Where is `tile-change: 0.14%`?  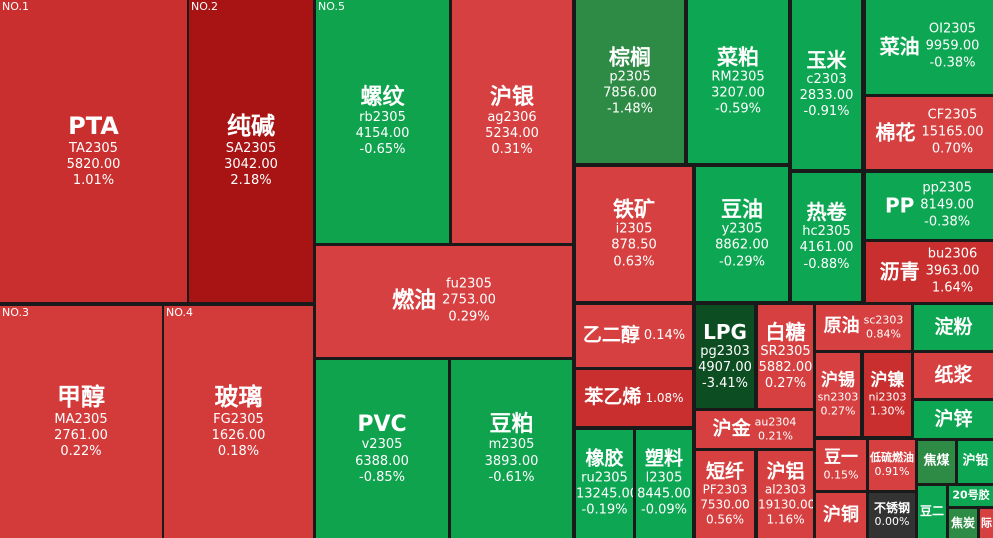
tile-change: 0.14% is located at coordinates (664, 336).